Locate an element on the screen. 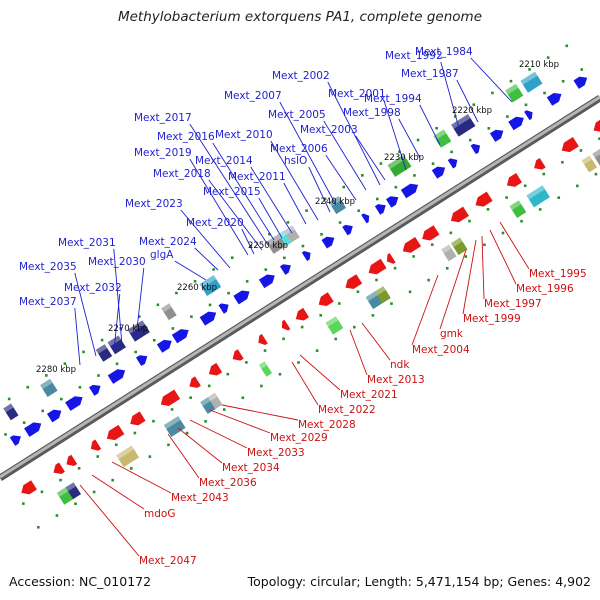 The width and height of the screenshot is (600, 600). accession-text: Accession: NC_010172 is located at coordinates (80, 581).